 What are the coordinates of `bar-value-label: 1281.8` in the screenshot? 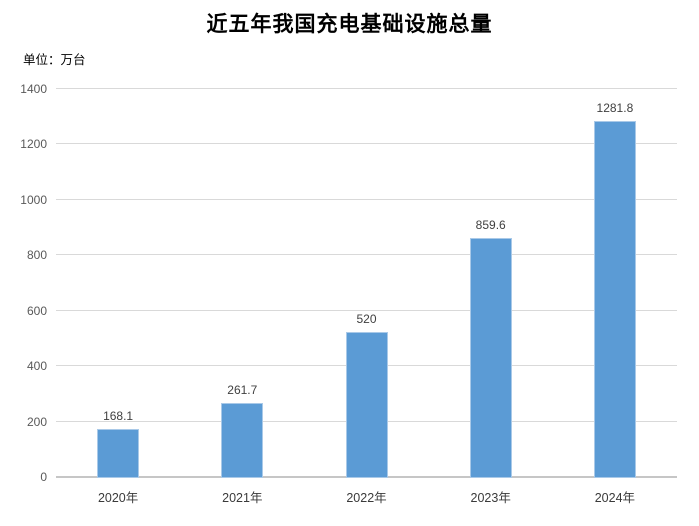 It's located at (615, 107).